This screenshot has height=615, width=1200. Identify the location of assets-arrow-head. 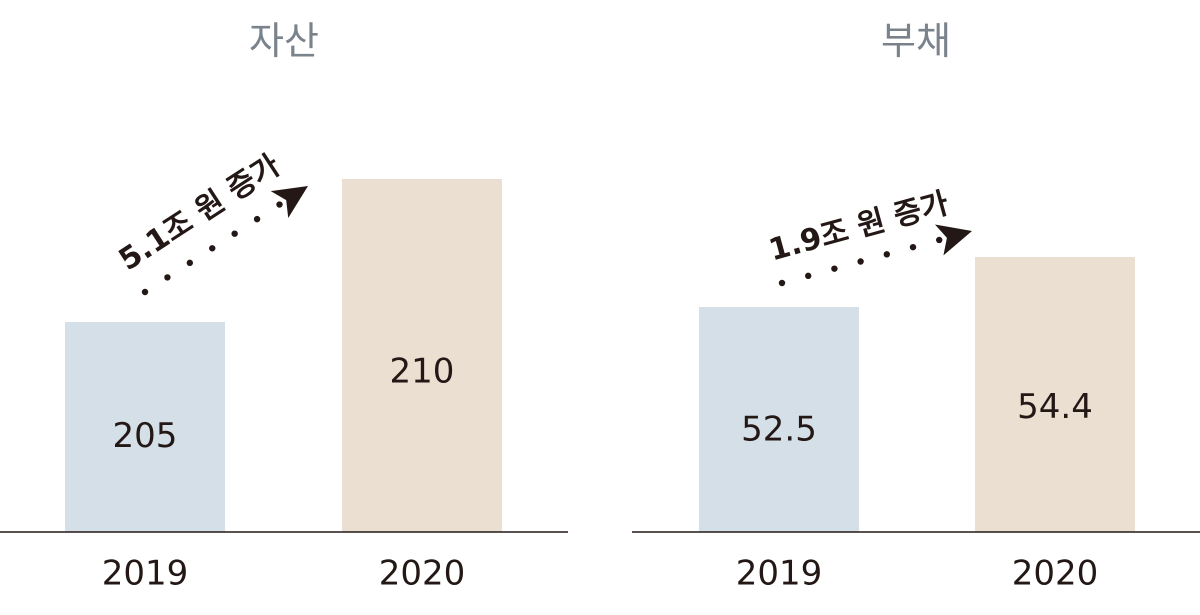
(289, 202).